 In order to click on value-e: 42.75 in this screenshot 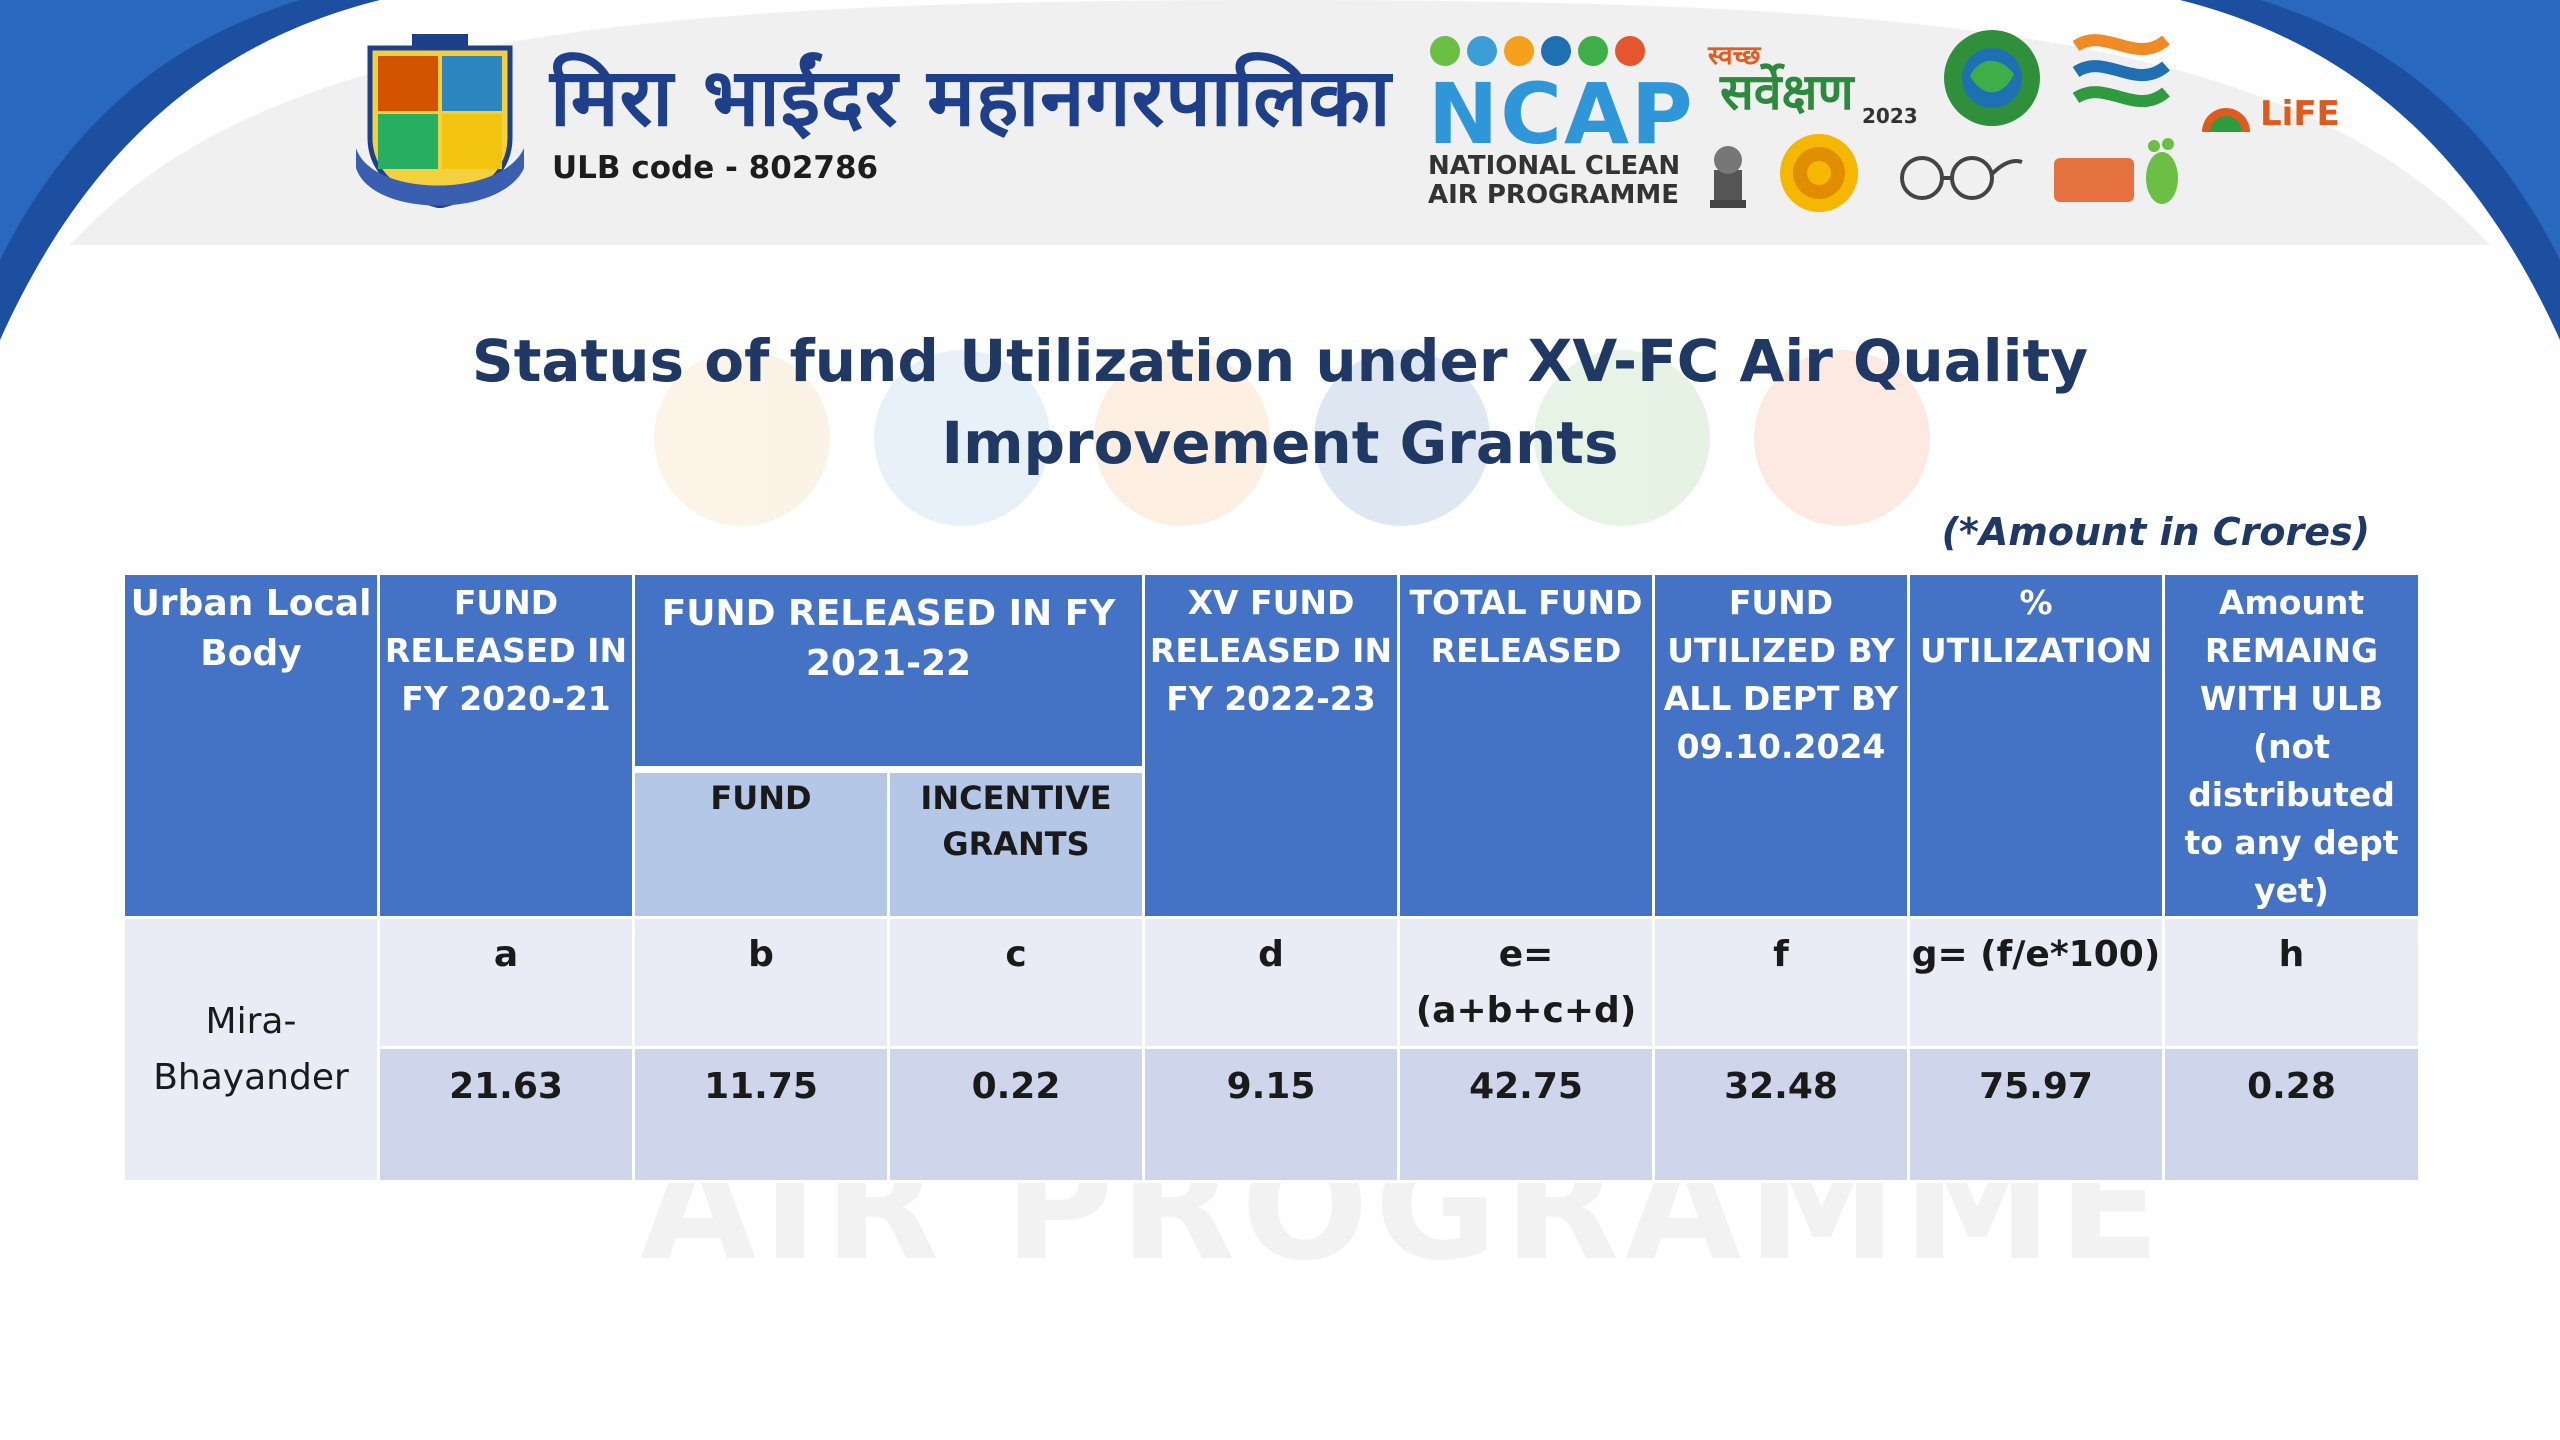, I will do `click(1526, 1114)`.